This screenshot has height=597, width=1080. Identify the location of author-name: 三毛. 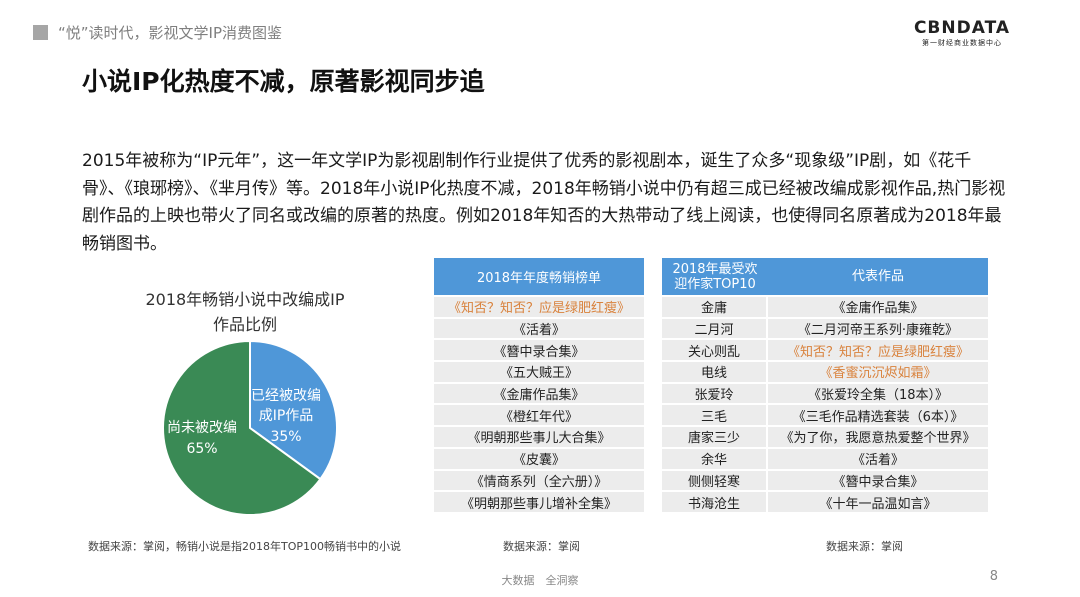
(715, 415).